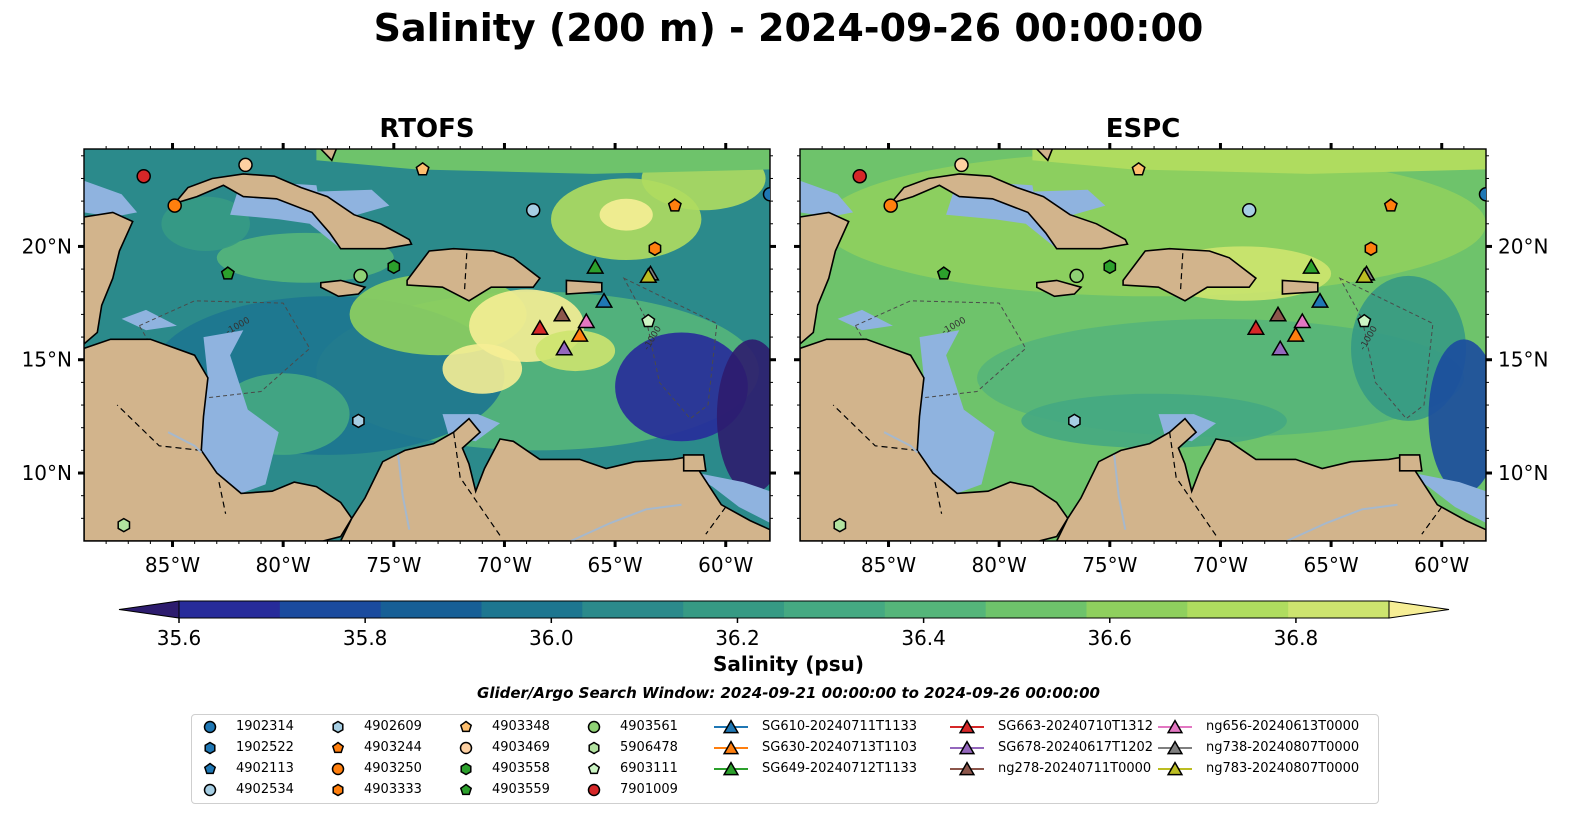 The height and width of the screenshot is (827, 1577). I want to click on lon-tick-label: 75°W, so click(393, 565).